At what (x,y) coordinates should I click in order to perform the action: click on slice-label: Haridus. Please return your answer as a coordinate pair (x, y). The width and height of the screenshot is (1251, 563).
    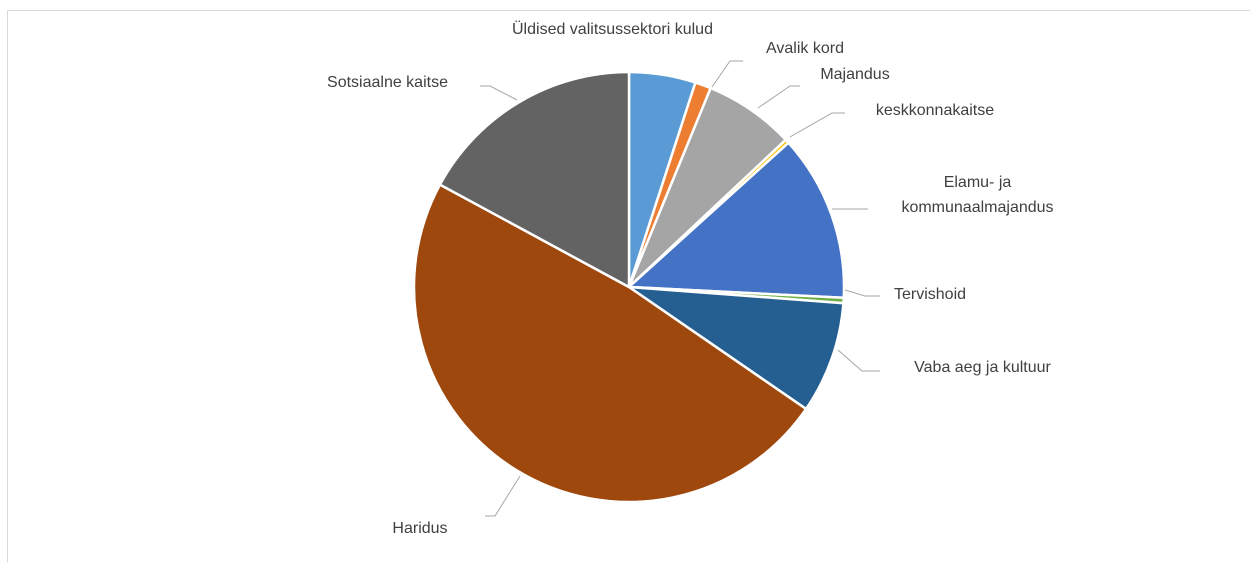
    Looking at the image, I should click on (420, 528).